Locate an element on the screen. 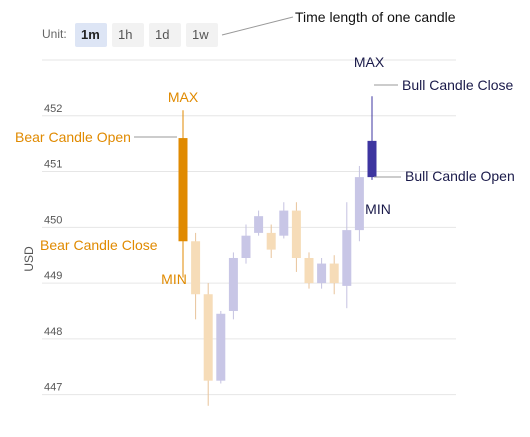 Image resolution: width=530 pixels, height=437 pixels. y-tick-label: 451 is located at coordinates (53, 165).